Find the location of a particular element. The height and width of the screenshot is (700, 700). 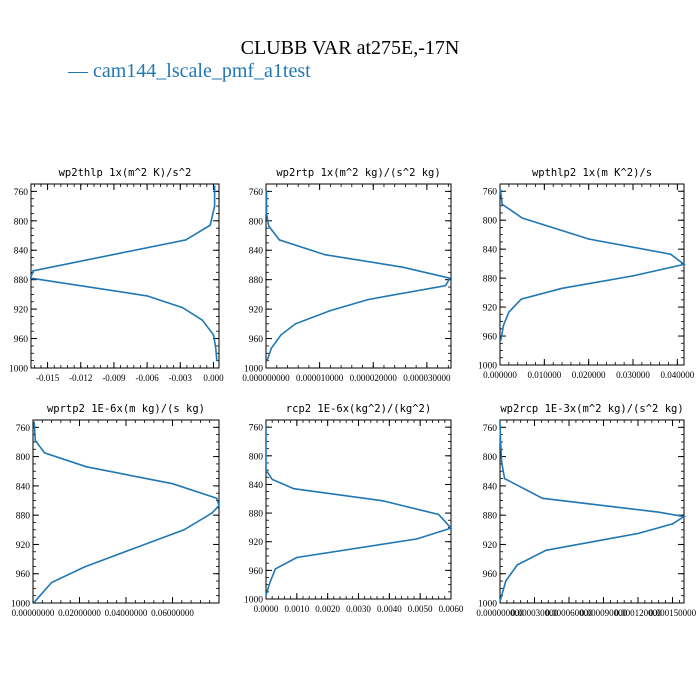

x-tick-label: 0.020000 is located at coordinates (589, 375).